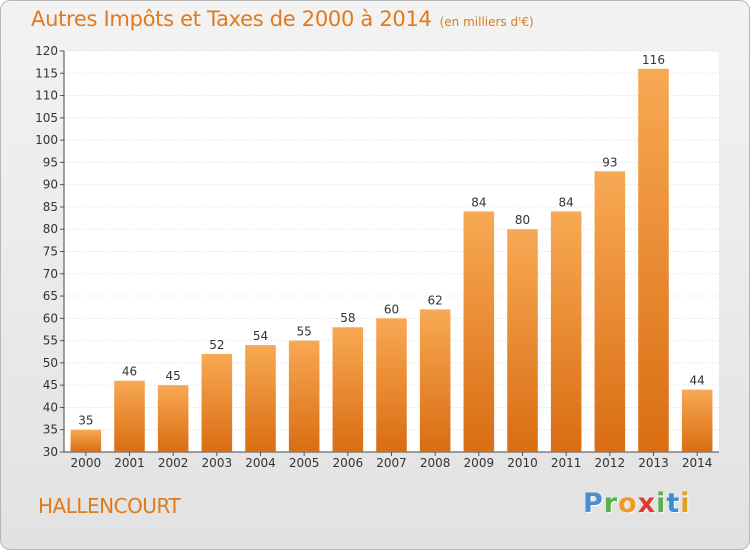 This screenshot has width=750, height=550. Describe the element at coordinates (109, 506) in the screenshot. I see `commune-name: HALLENCOURT` at that location.